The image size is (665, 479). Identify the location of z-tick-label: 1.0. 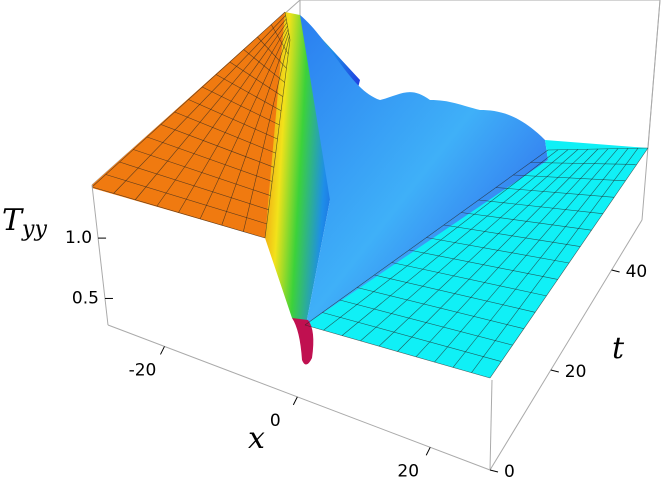
(78, 238).